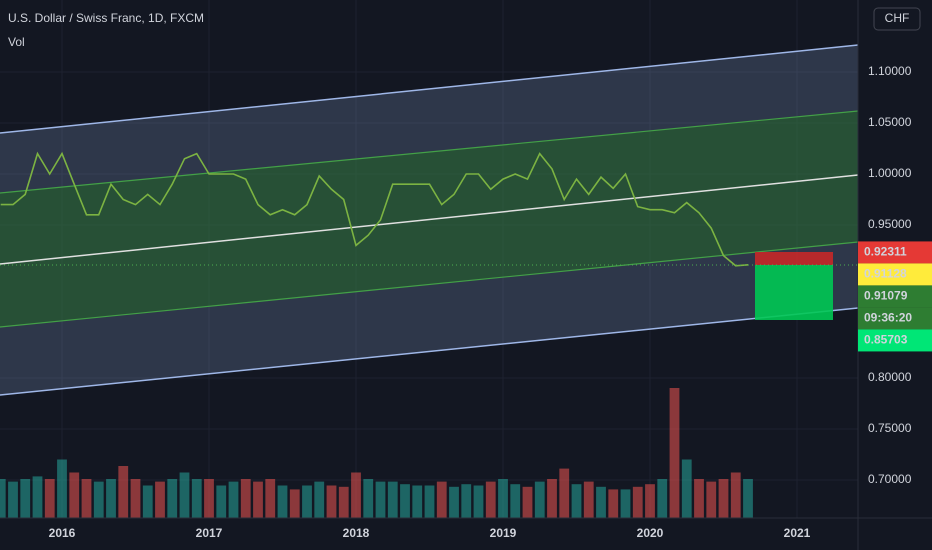  What do you see at coordinates (62, 533) in the screenshot?
I see `x-tick-label: 2016` at bounding box center [62, 533].